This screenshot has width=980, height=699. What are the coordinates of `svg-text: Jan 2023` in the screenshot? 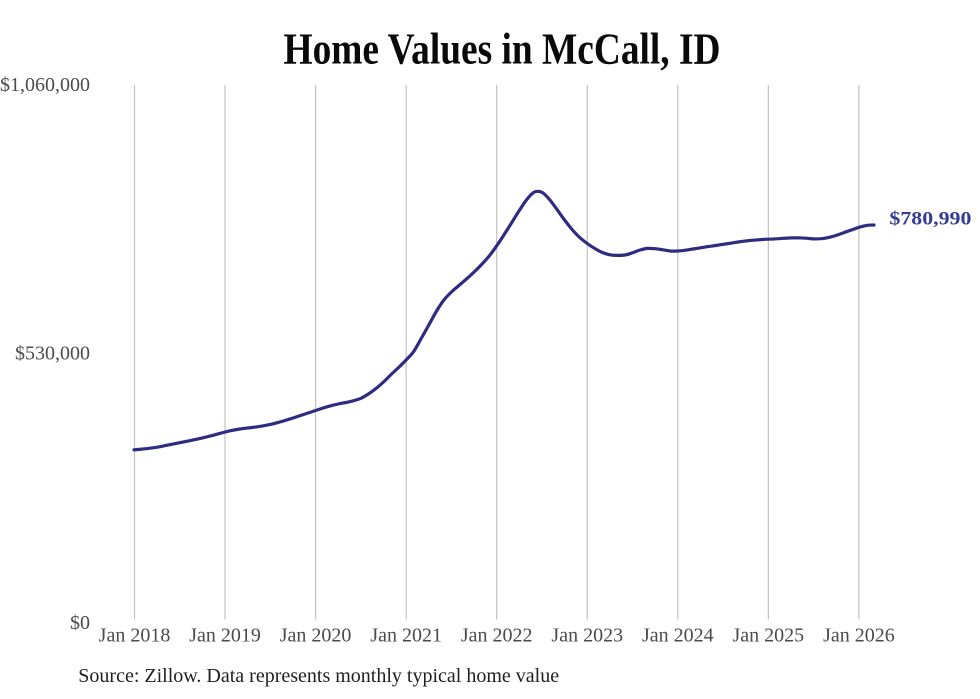 It's located at (587, 636).